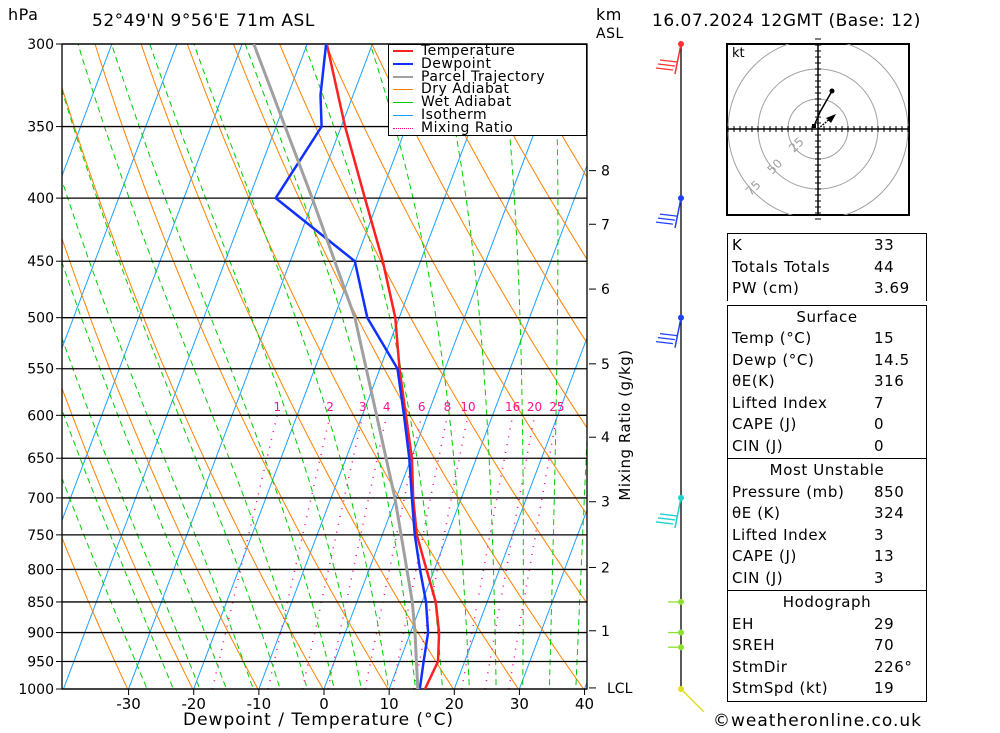 This screenshot has width=1000, height=733. I want to click on km-tick-label: 8, so click(605, 172).